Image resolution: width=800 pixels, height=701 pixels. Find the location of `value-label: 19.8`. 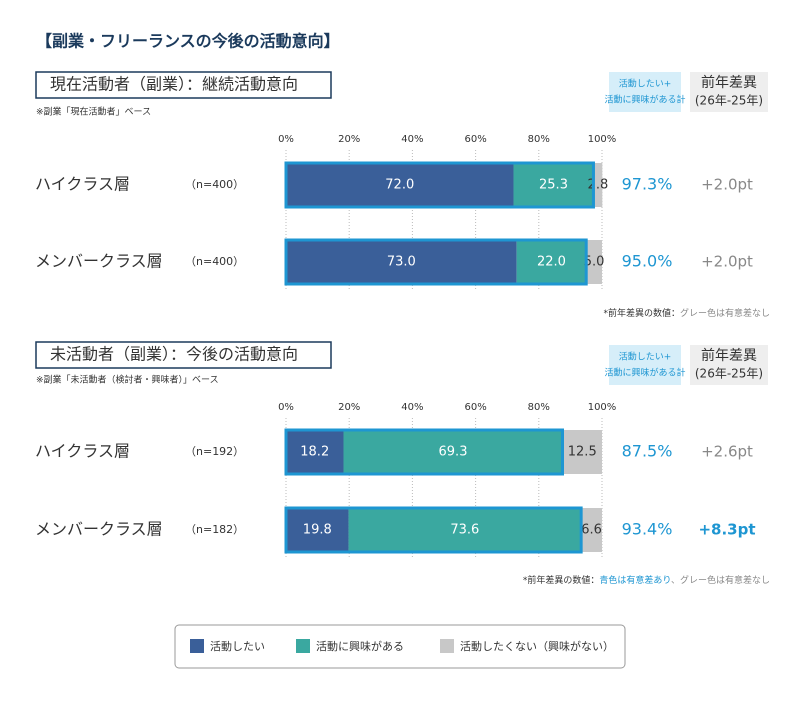

value-label: 19.8 is located at coordinates (317, 530).